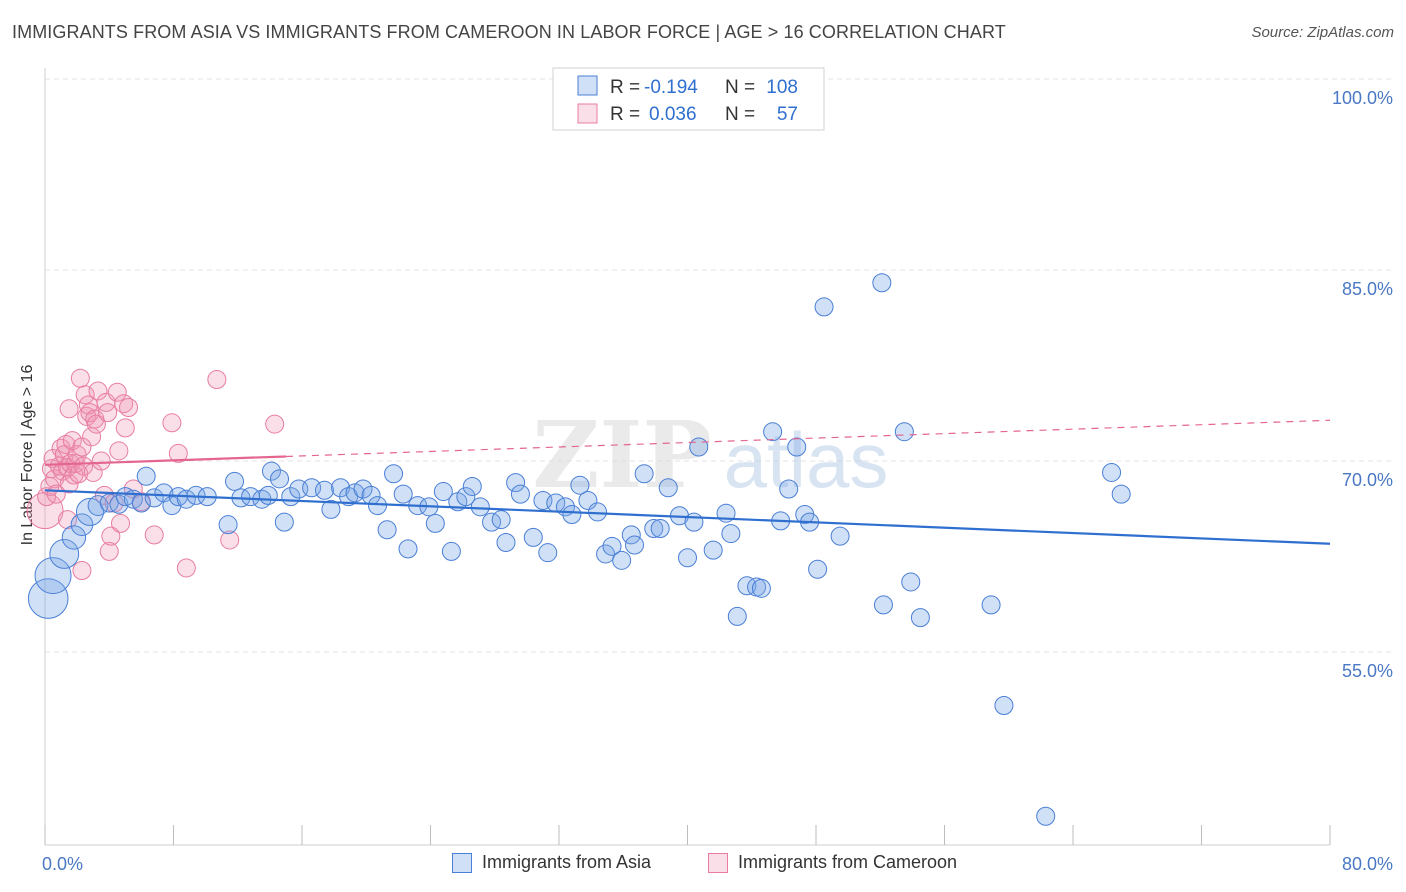  I want to click on trend-line-cameroon-dashed, so click(808, 438).